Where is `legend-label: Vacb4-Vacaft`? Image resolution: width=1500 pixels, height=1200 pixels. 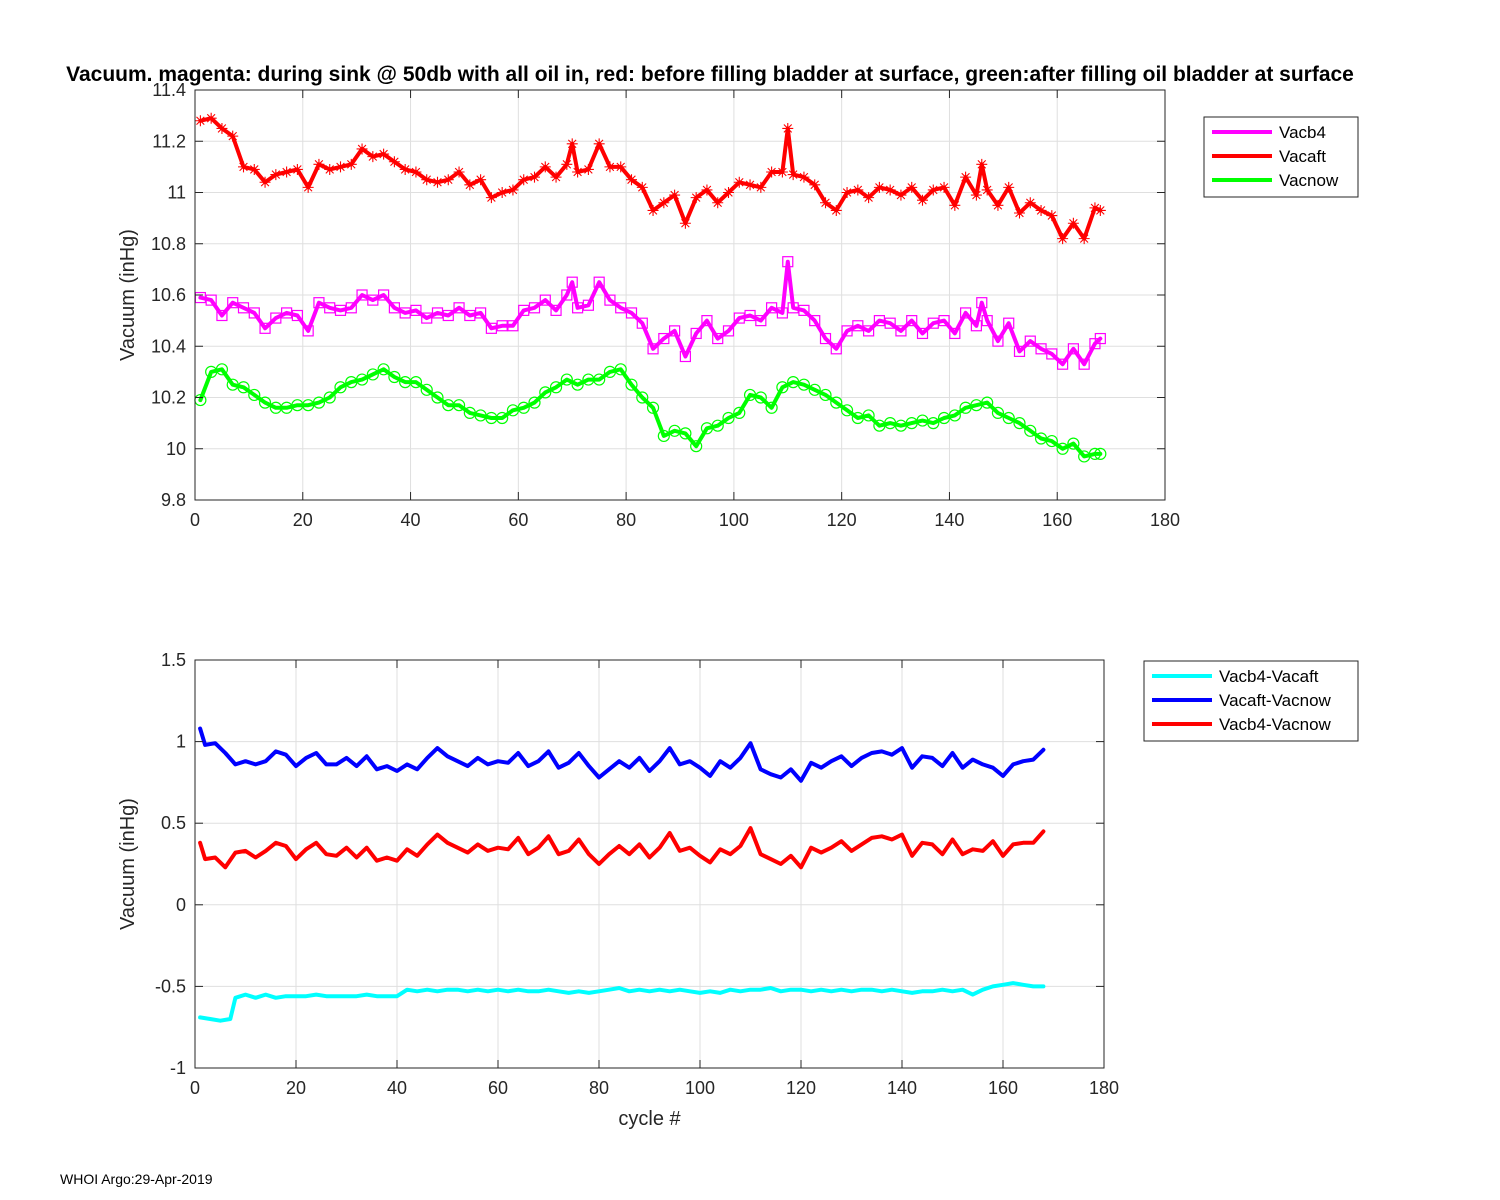 legend-label: Vacb4-Vacaft is located at coordinates (1269, 676).